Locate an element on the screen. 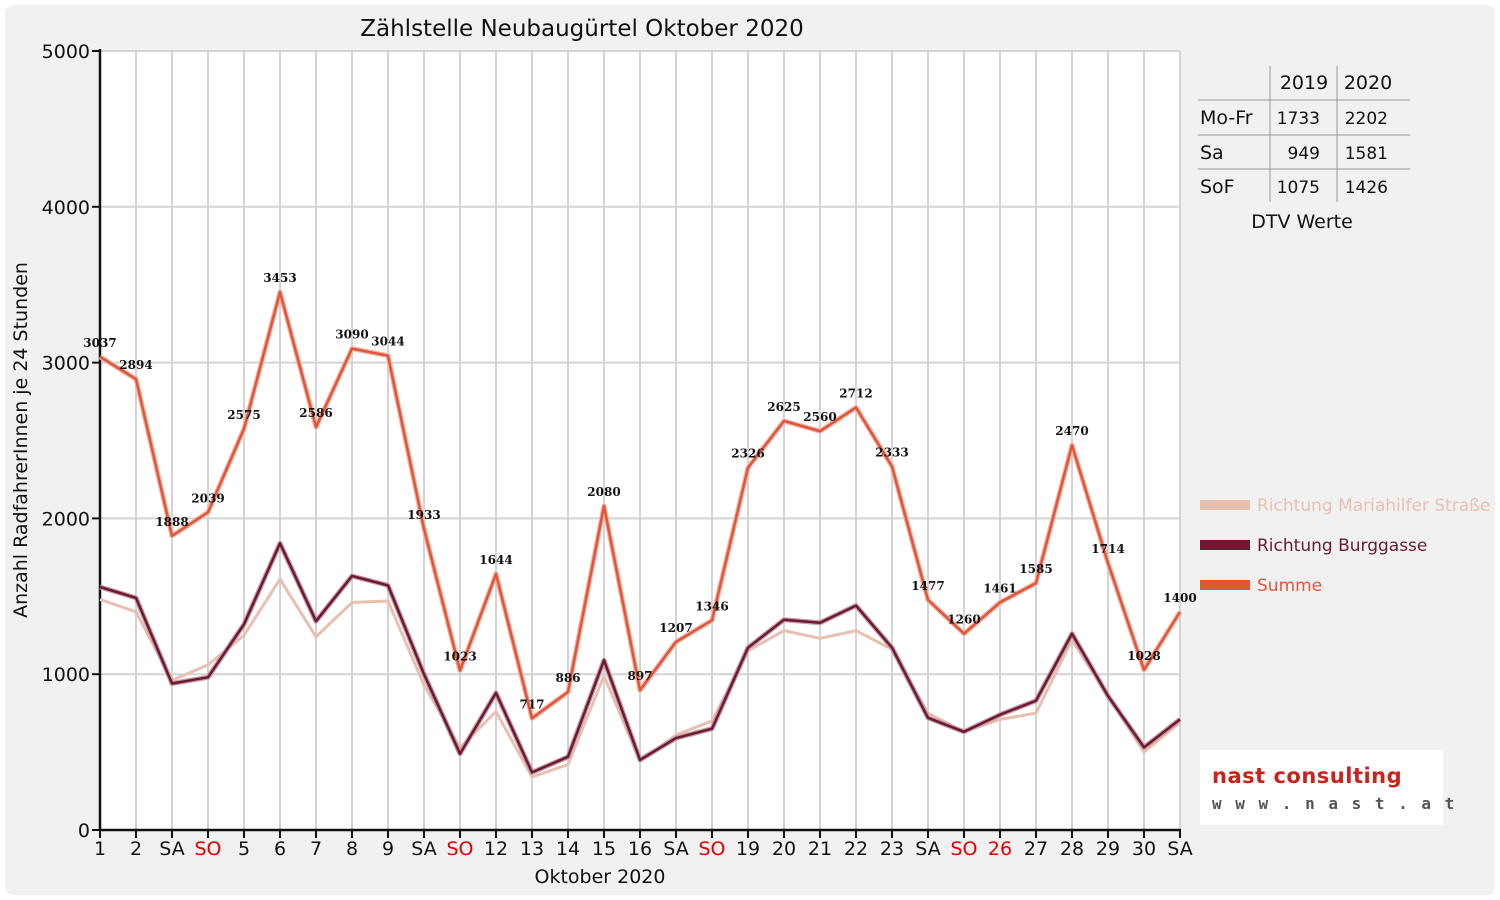 Image resolution: width=1500 pixels, height=900 pixels. dtv-value-sof-2019: 1075 is located at coordinates (1298, 188).